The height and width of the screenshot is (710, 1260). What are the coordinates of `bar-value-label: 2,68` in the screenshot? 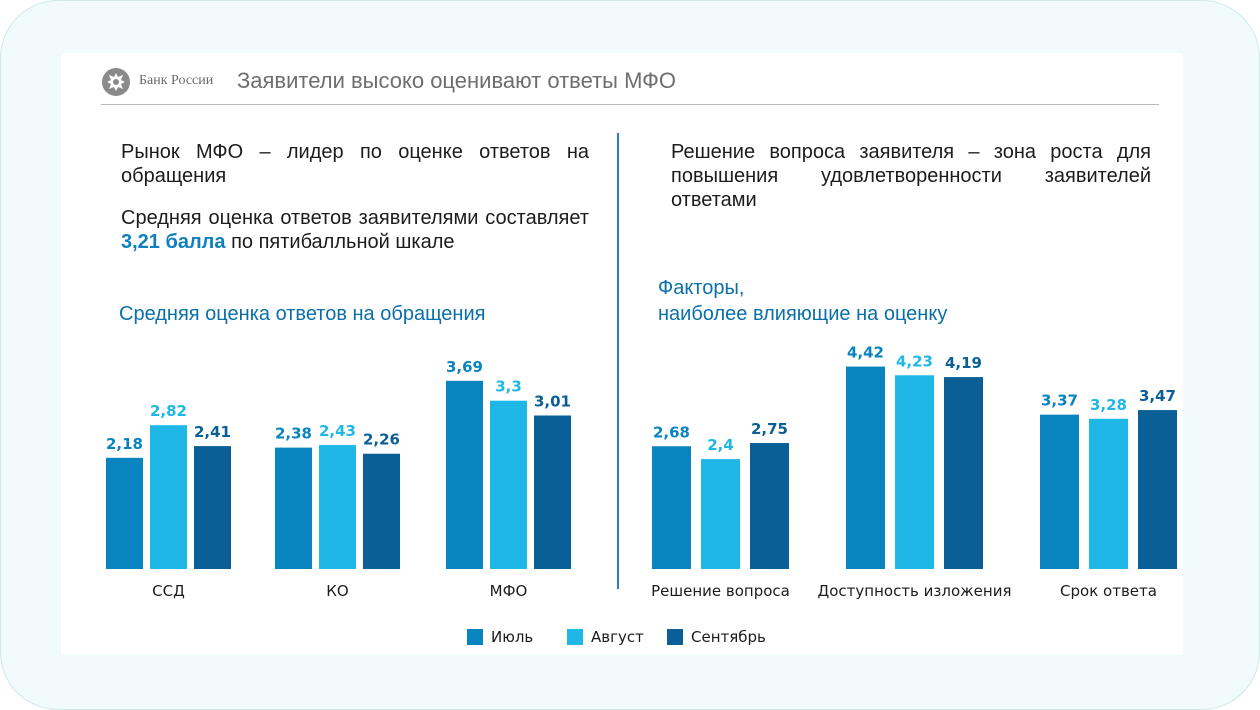 It's located at (671, 432).